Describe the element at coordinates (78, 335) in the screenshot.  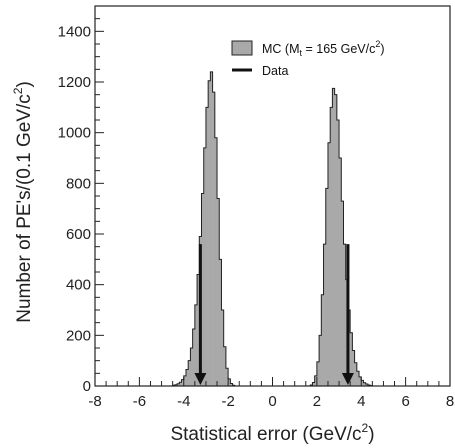
I see `y-tick-label: 200` at that location.